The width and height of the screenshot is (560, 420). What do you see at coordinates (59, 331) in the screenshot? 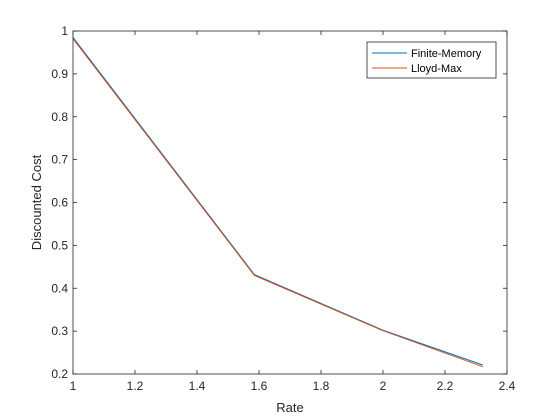
I see `y-tick-label: 0.3` at bounding box center [59, 331].